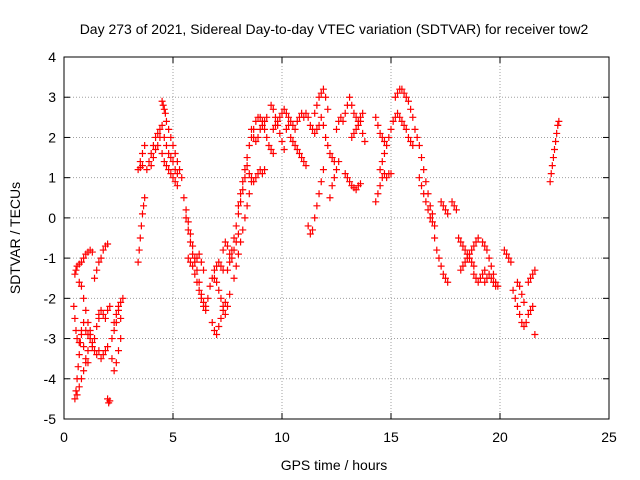 The height and width of the screenshot is (480, 640). I want to click on y-tick-label: -5, so click(50, 419).